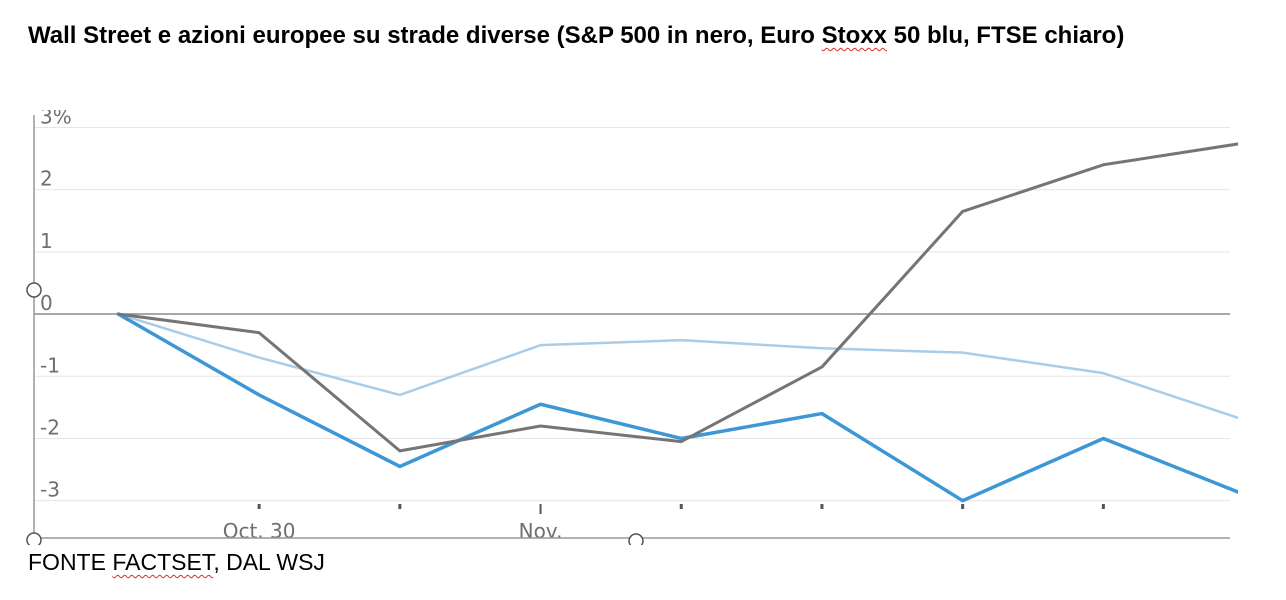 This screenshot has width=1286, height=600. Describe the element at coordinates (269, 562) in the screenshot. I see `source-note-text-end: , DAL WSJ` at that location.